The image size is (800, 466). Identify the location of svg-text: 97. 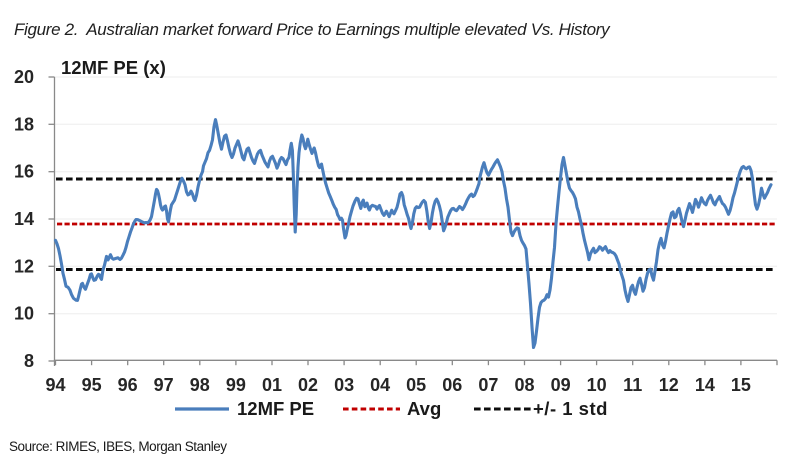
(164, 385).